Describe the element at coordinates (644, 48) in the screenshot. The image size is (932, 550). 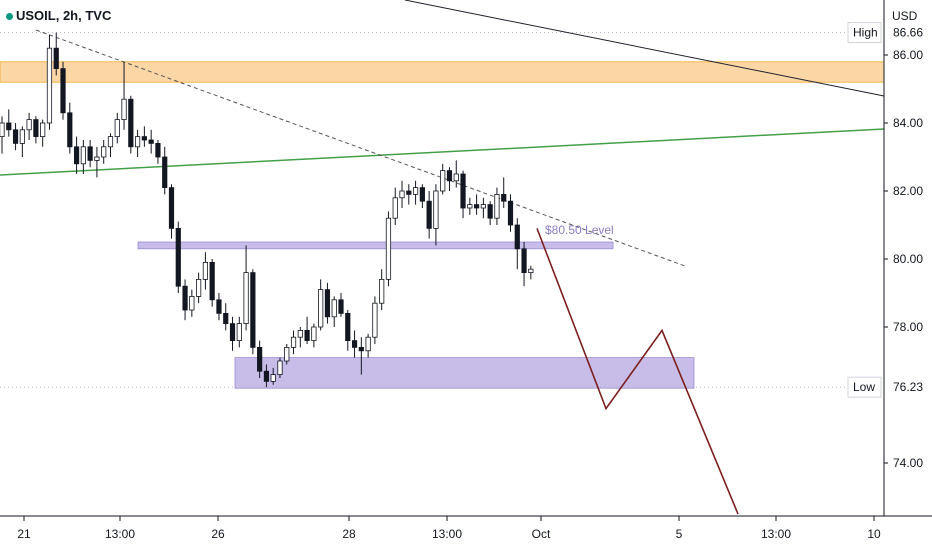
I see `resistance-trendline` at that location.